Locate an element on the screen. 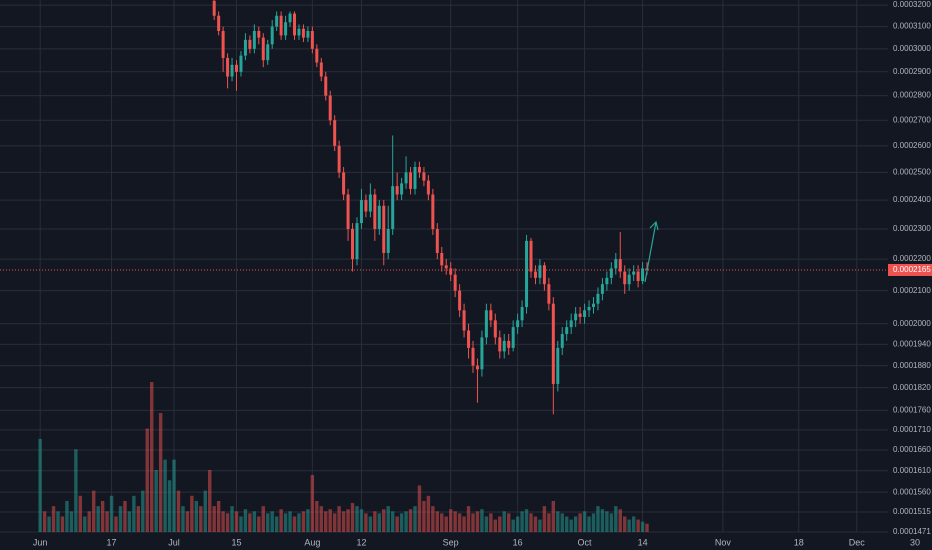 The image size is (932, 550). x-tick-label: Oct is located at coordinates (585, 542).